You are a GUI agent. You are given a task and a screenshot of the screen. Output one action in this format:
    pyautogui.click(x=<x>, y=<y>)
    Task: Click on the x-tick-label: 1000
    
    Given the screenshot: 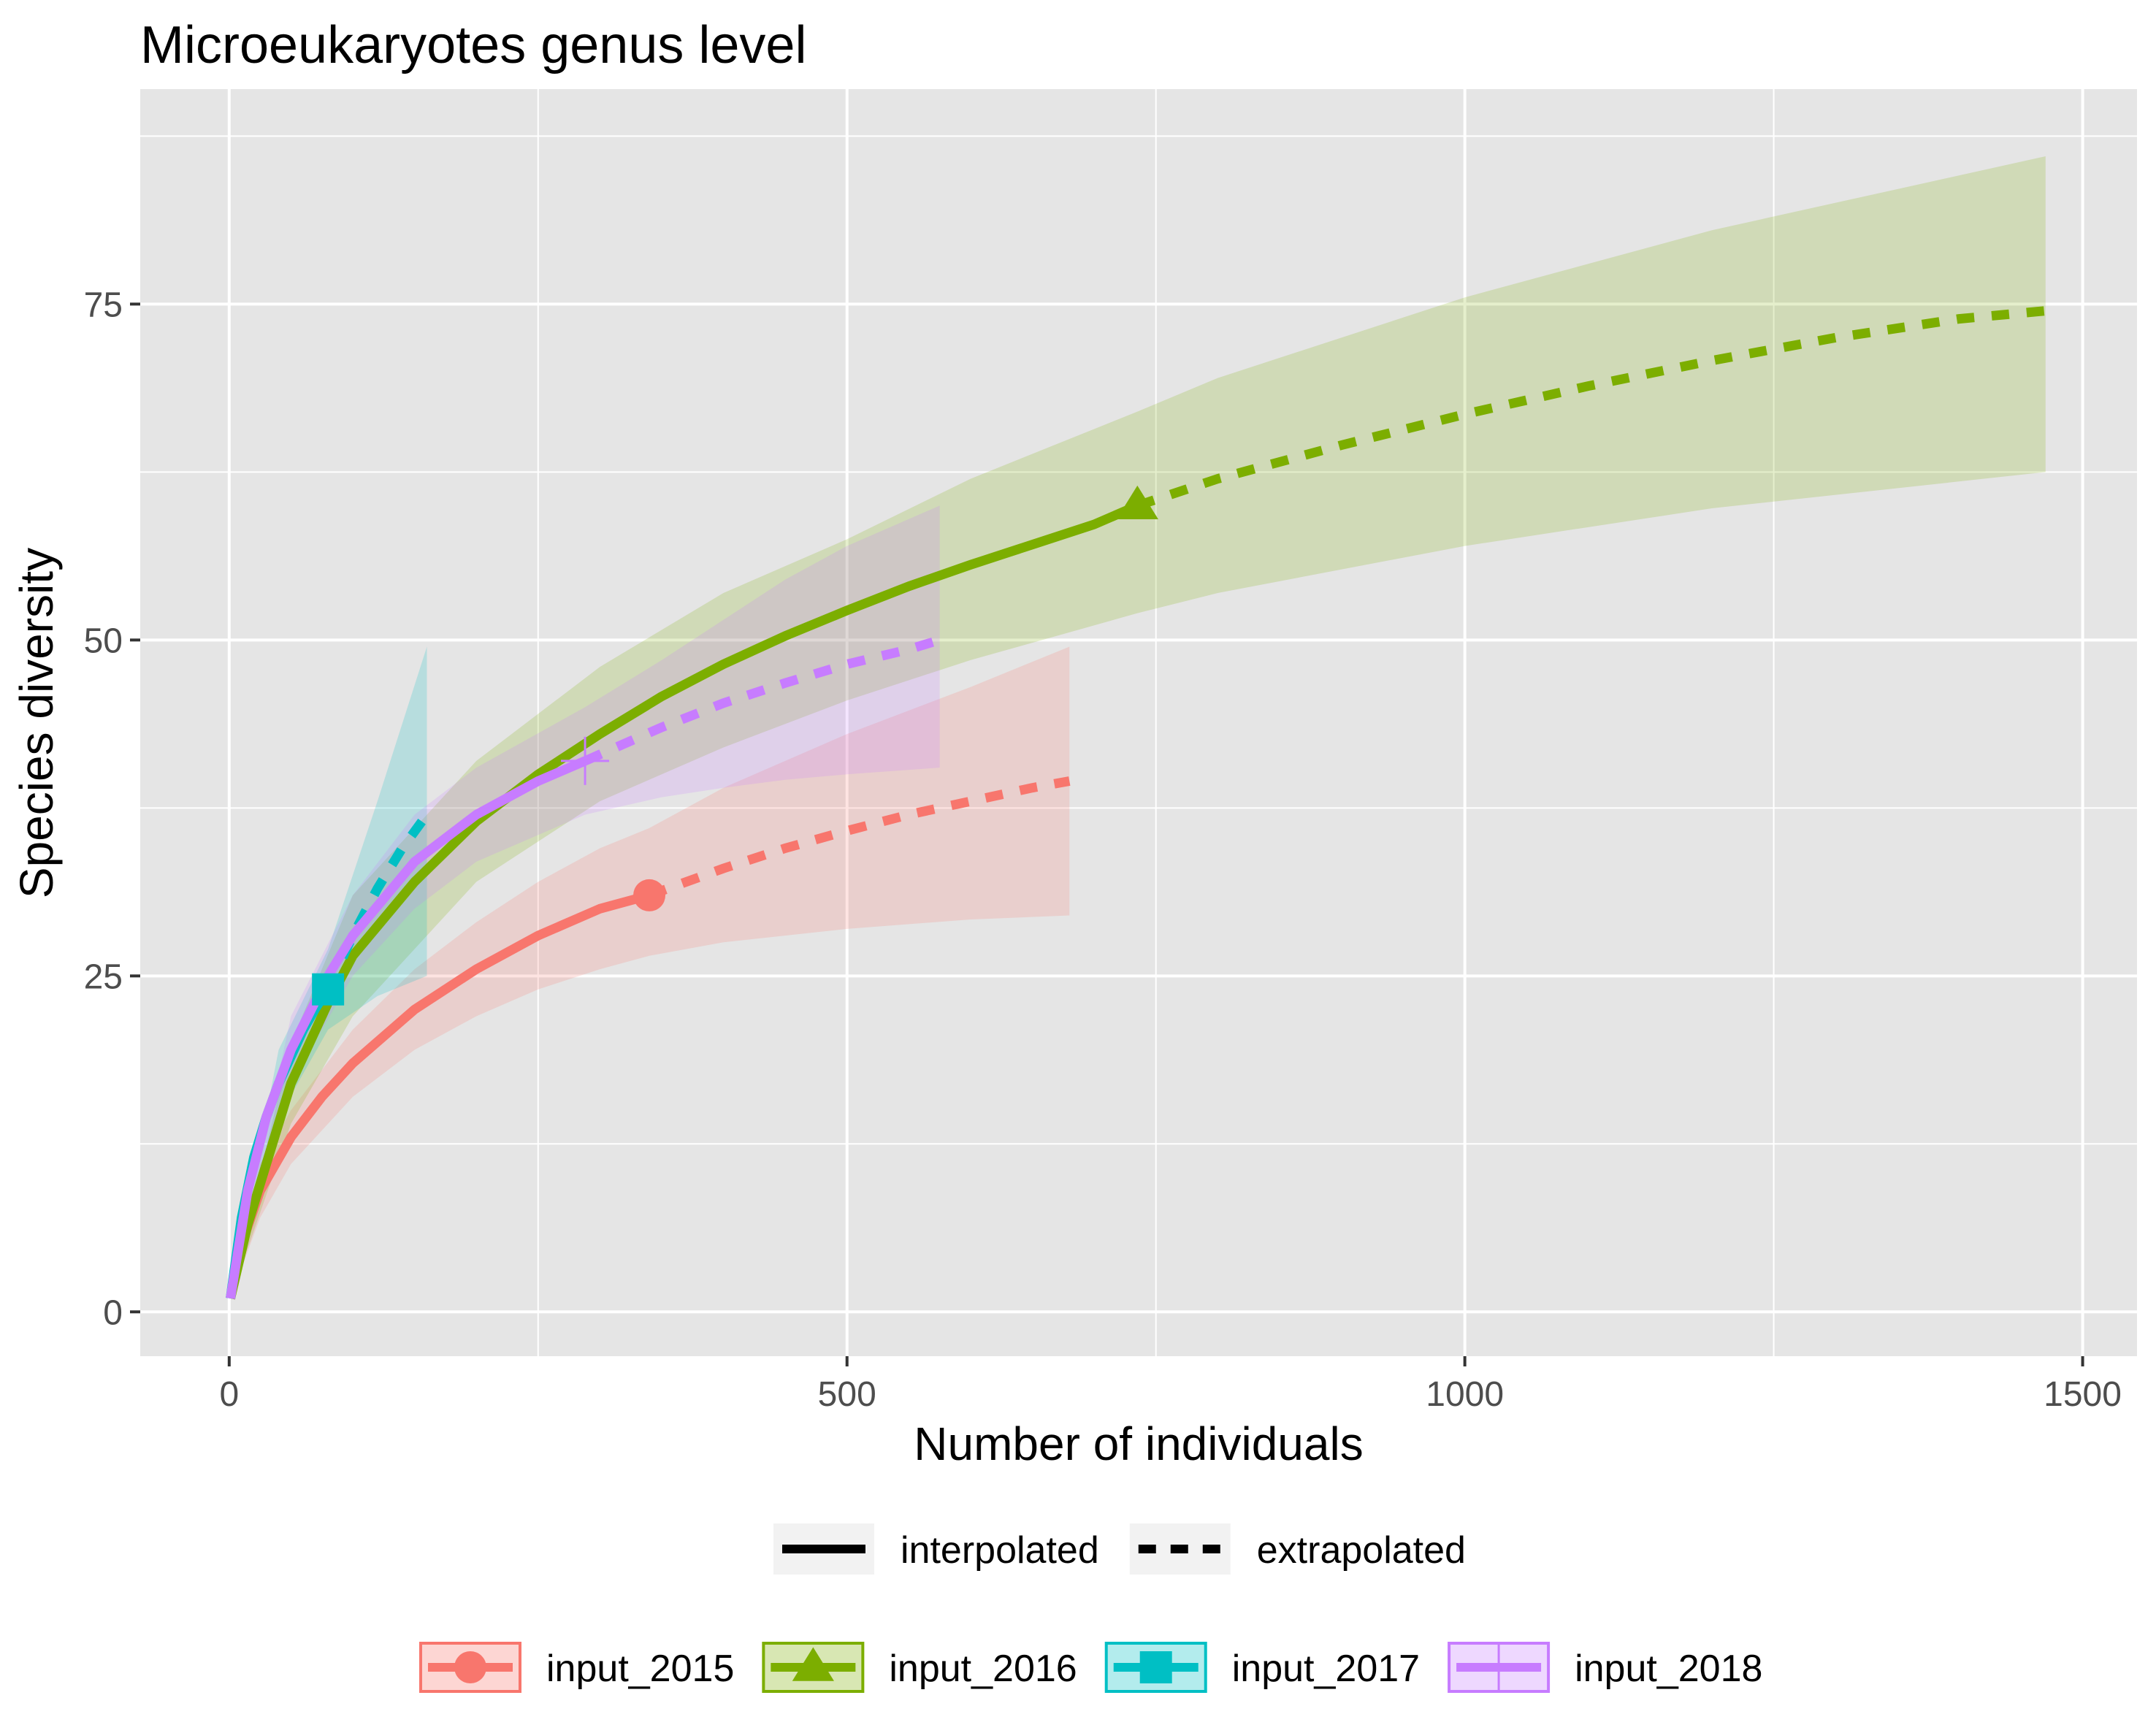 What is the action you would take?
    pyautogui.click(x=1465, y=1394)
    